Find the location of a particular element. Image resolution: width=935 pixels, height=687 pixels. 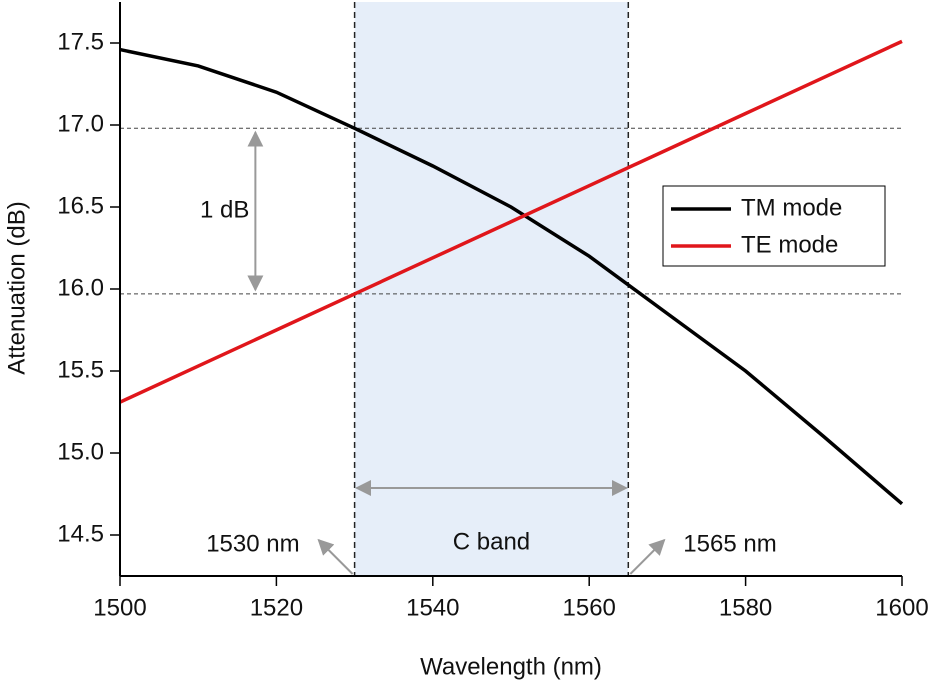

x-tick-label: 1500 is located at coordinates (119, 607).